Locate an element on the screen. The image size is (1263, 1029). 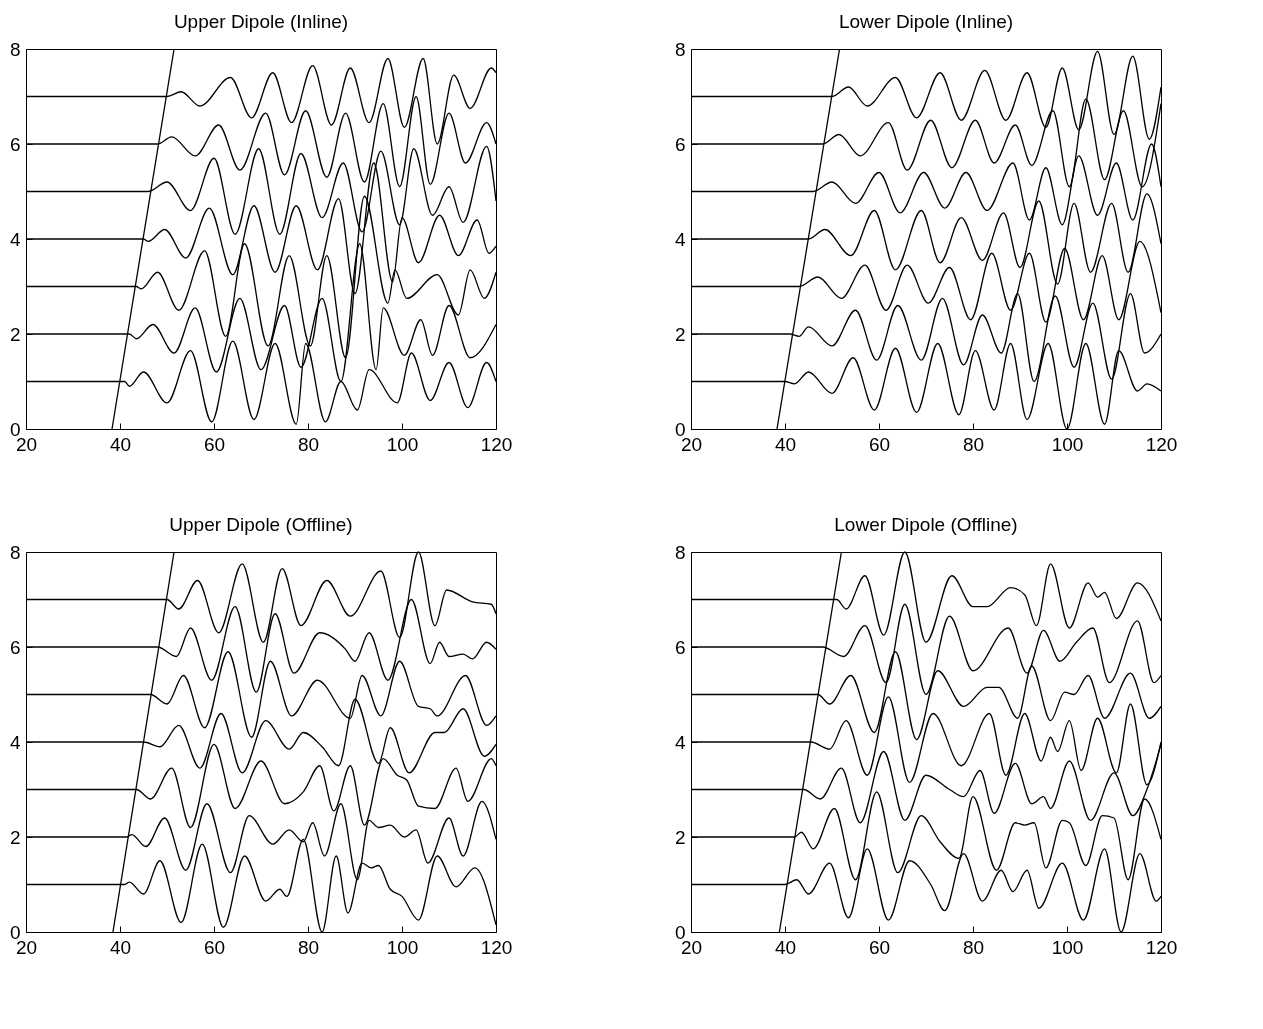
chart-title: Upper Dipole (Offline) is located at coordinates (261, 524).